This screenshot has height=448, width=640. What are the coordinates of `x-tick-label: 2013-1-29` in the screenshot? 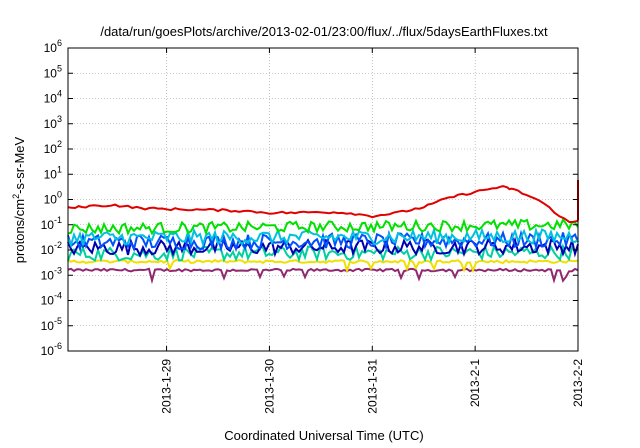 It's located at (167, 386).